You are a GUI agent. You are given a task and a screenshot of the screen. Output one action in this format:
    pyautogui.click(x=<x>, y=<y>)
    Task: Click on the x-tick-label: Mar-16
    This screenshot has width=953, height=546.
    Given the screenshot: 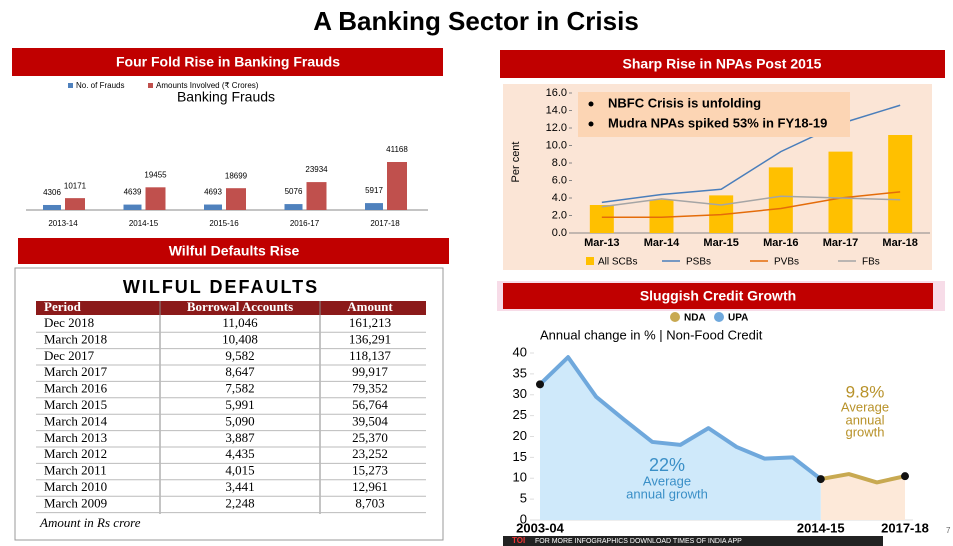 What is the action you would take?
    pyautogui.click(x=780, y=243)
    